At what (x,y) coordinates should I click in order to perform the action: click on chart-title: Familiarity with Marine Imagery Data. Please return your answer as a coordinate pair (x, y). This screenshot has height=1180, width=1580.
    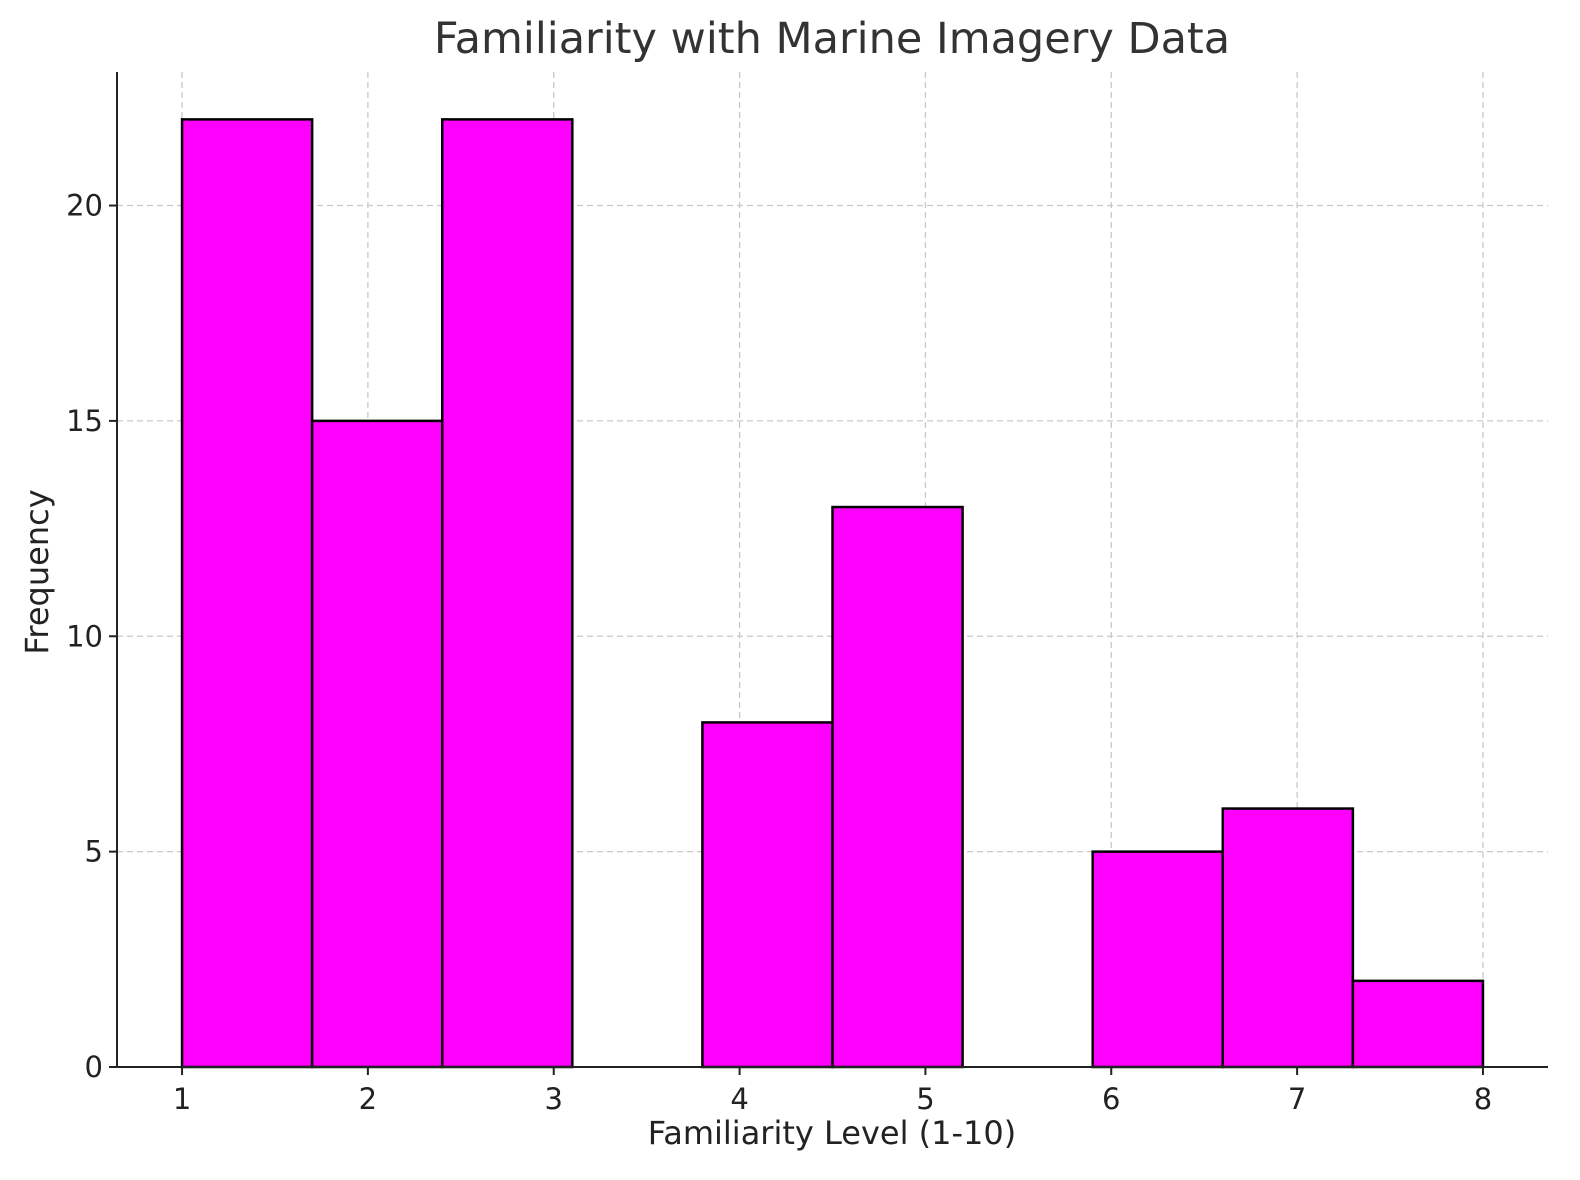
    Looking at the image, I should click on (832, 39).